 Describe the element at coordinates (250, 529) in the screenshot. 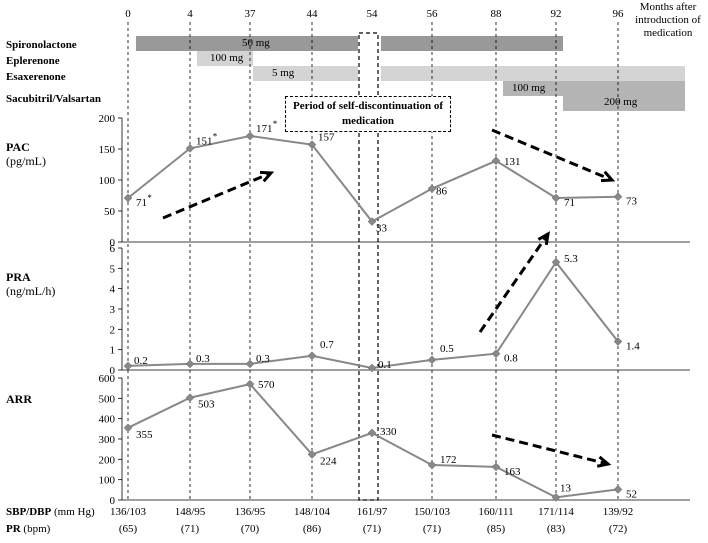

I see `pr-value: (70)` at that location.